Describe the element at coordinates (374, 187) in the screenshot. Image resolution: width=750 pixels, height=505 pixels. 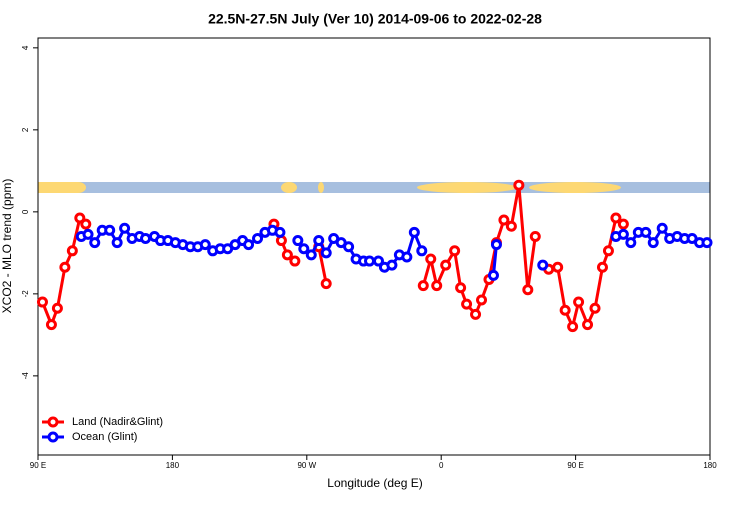
I see `mask-band` at that location.